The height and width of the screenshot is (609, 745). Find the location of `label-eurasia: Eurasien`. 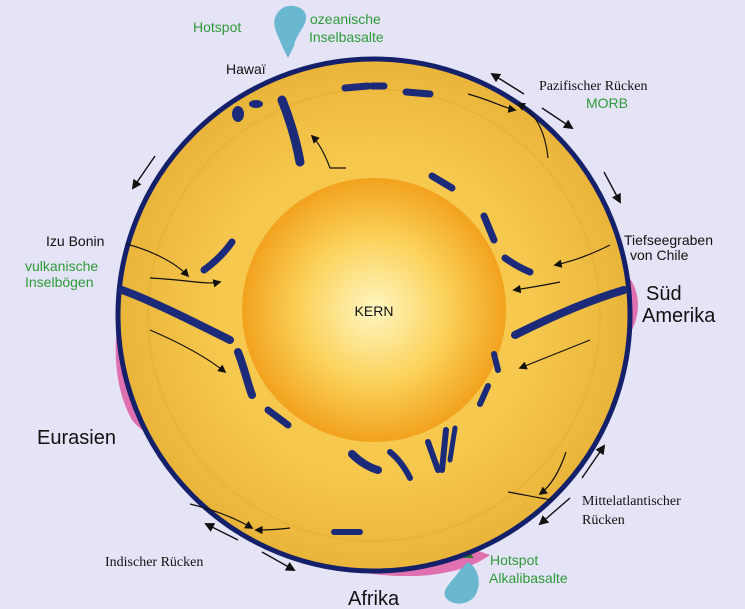

label-eurasia: Eurasien is located at coordinates (76, 438).